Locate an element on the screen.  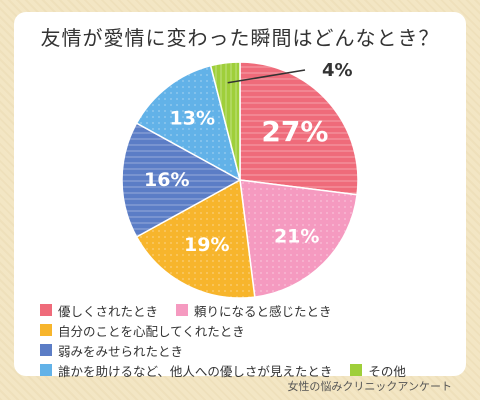
legend-item-3: 自分のことを心配してくれたとき is located at coordinates (142, 330).